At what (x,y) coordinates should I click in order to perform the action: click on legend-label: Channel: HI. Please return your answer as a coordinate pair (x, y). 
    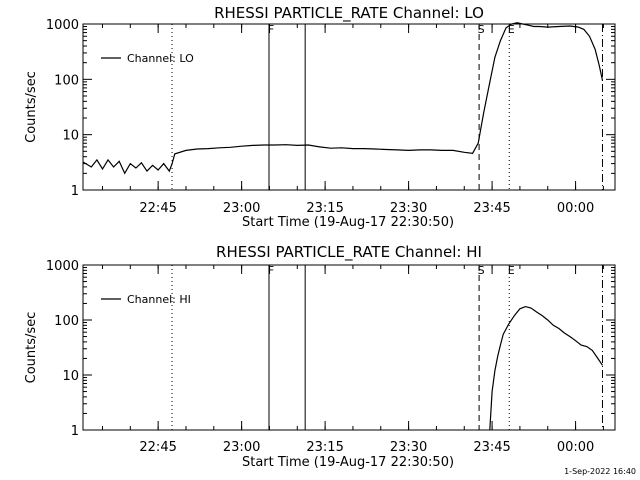
    Looking at the image, I should click on (159, 299).